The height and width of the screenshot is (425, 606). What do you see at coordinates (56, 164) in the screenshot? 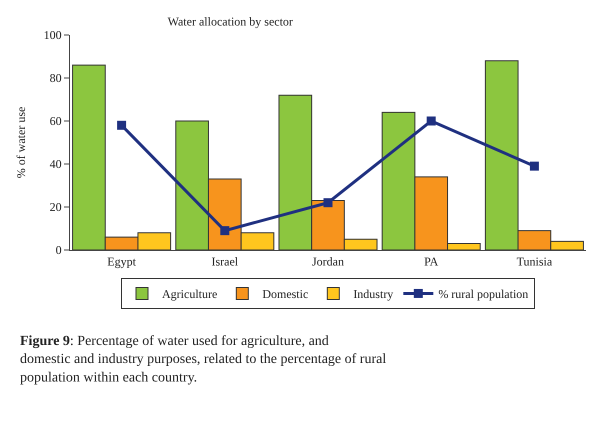
I see `y-tick-label: 40` at bounding box center [56, 164].